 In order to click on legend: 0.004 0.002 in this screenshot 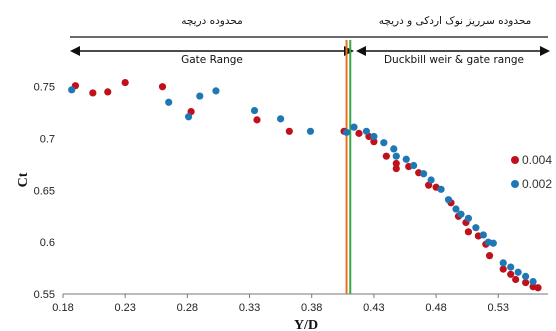, I will do `click(531, 172)`.